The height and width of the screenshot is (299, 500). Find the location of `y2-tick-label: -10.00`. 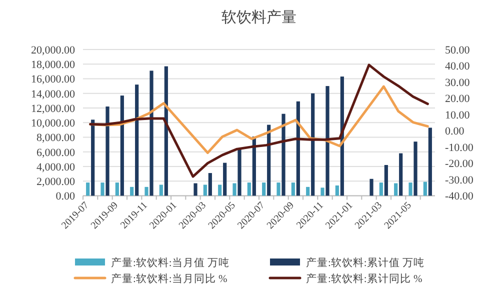

y2-tick-label: -10.00 is located at coordinates (459, 148).